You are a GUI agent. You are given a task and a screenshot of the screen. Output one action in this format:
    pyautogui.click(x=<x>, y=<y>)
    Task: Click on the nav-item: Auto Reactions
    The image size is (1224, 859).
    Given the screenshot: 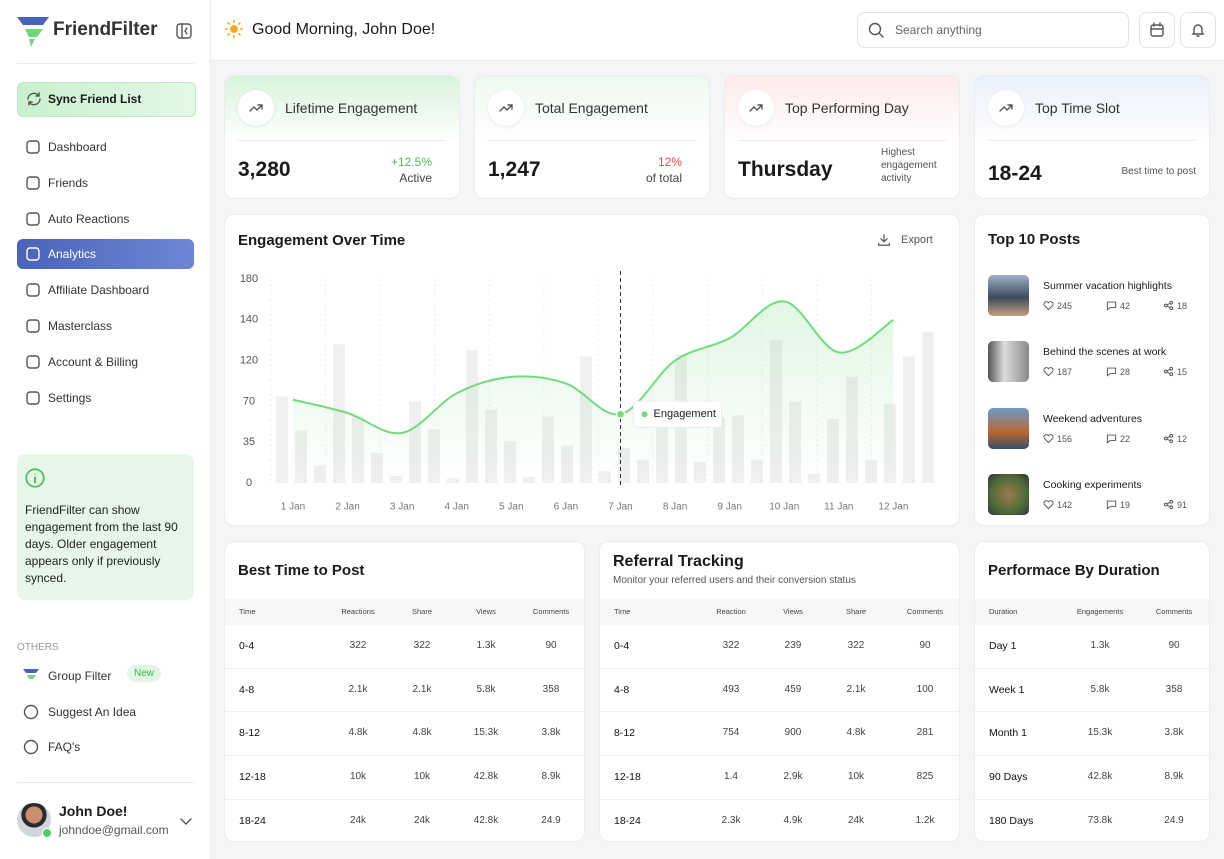 What is the action you would take?
    pyautogui.click(x=105, y=219)
    